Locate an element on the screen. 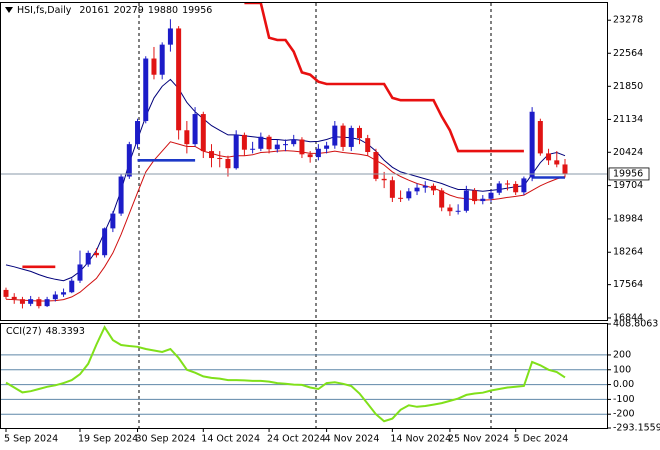 Image resolution: width=660 pixels, height=450 pixels. y-tick-label: 18264 is located at coordinates (628, 252).